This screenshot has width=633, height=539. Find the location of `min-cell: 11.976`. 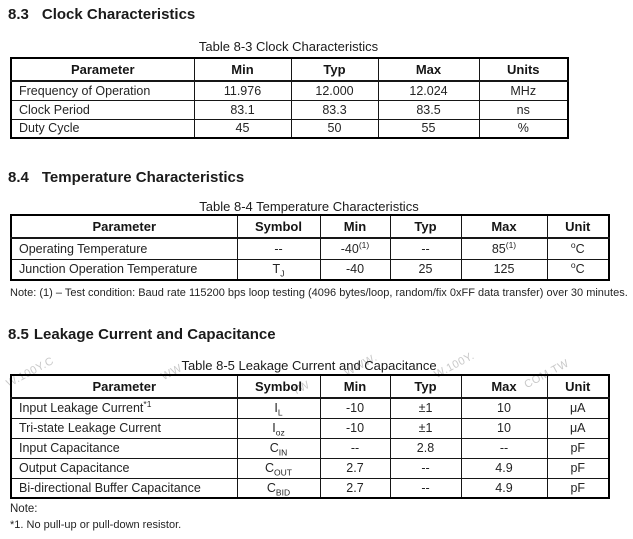

min-cell: 11.976 is located at coordinates (242, 90).